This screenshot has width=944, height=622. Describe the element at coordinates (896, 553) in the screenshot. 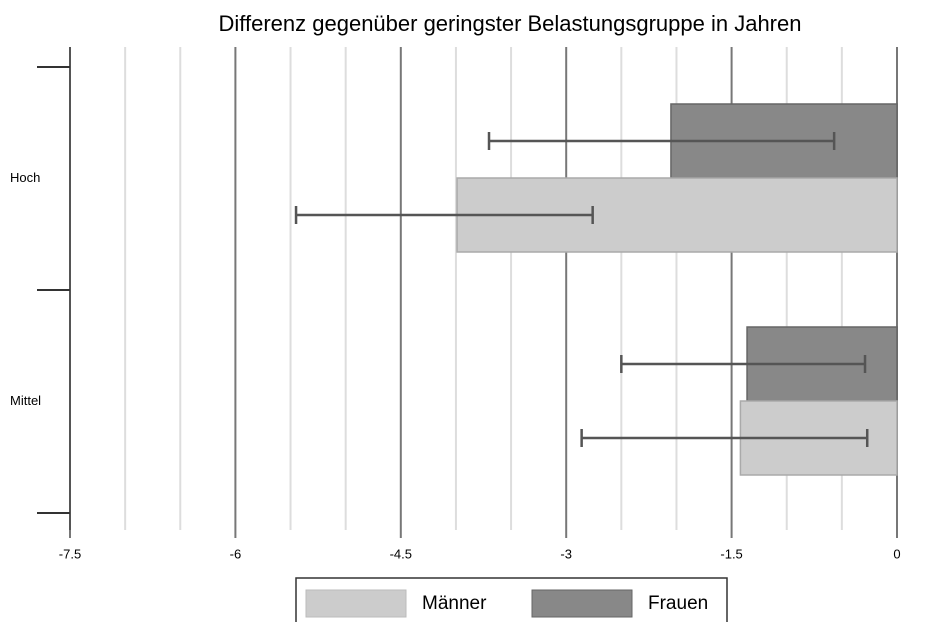

I see `x-tick-label: 0` at that location.